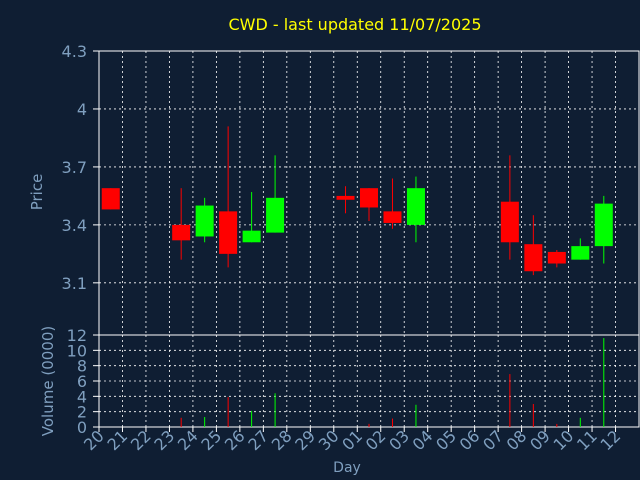 Image resolution: width=640 pixels, height=480 pixels. Describe the element at coordinates (611, 440) in the screenshot. I see `x-tick-label: 12` at that location.